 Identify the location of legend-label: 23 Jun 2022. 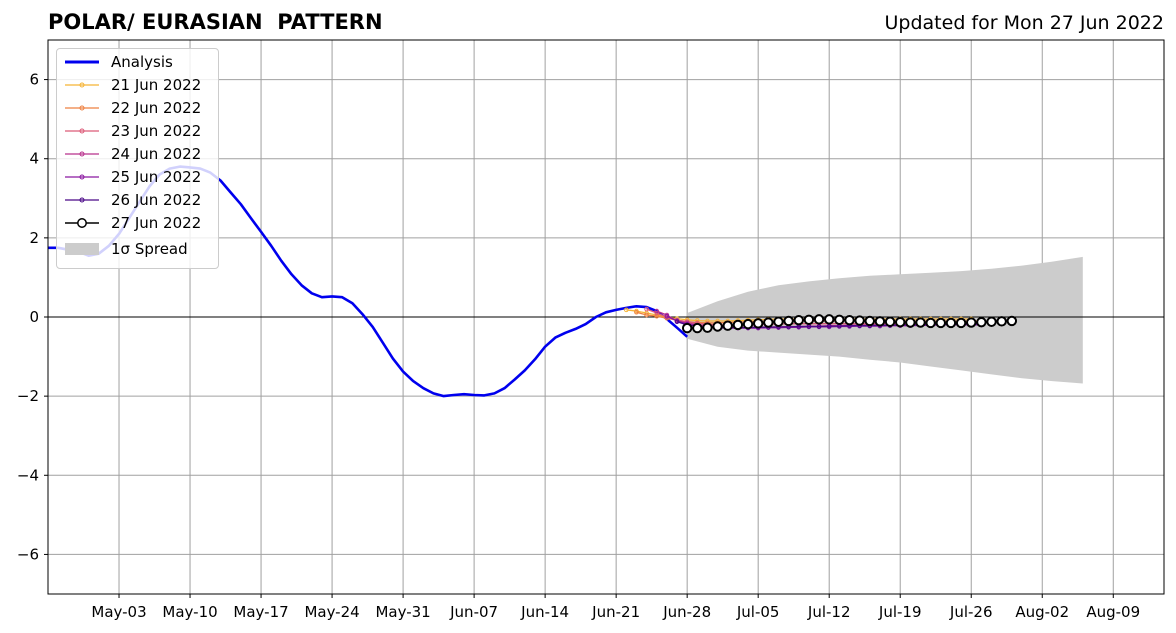
(156, 131).